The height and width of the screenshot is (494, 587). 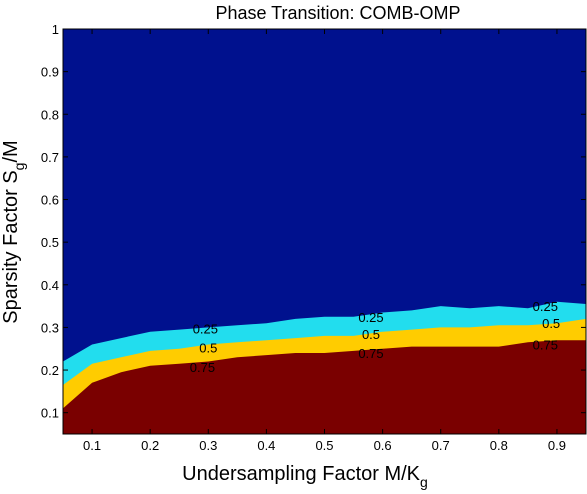 What do you see at coordinates (499, 445) in the screenshot?
I see `x-tick-label: 0.8` at bounding box center [499, 445].